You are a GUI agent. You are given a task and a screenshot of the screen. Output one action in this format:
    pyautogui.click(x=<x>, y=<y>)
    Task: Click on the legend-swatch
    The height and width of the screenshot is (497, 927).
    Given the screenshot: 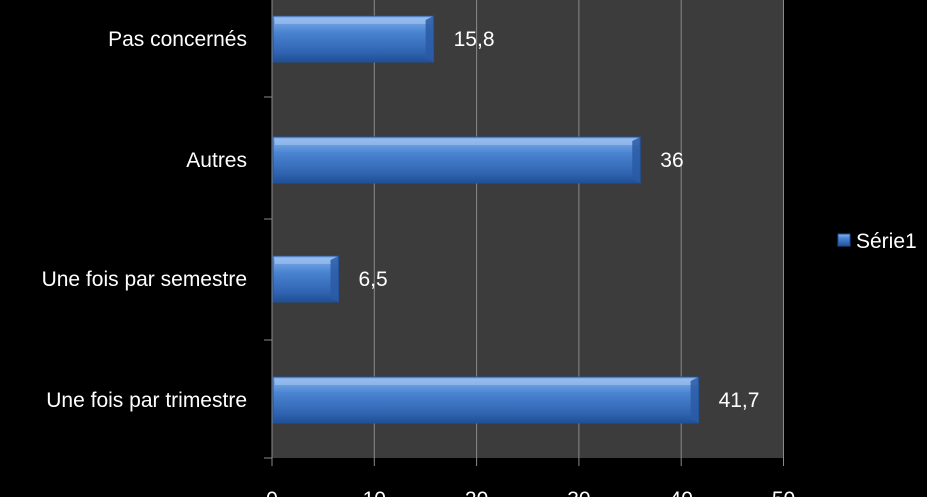 What is the action you would take?
    pyautogui.click(x=844, y=240)
    